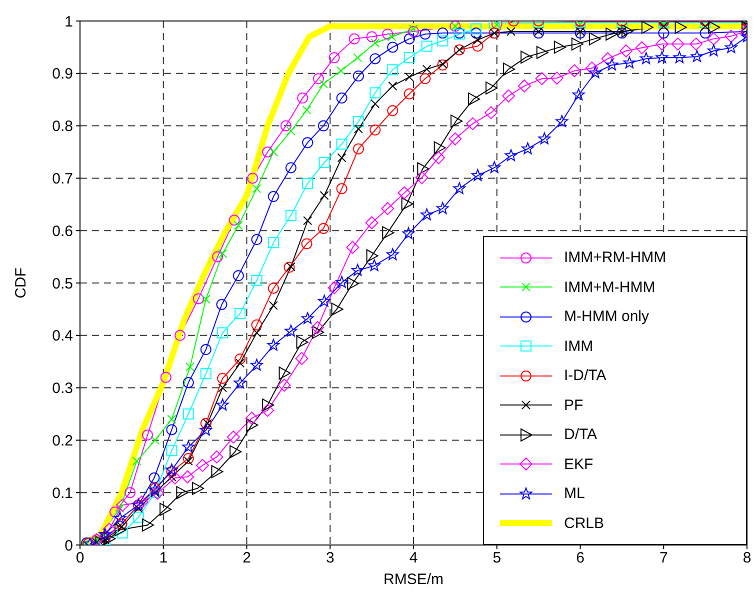 Image resolution: width=755 pixels, height=592 pixels. Describe the element at coordinates (497, 558) in the screenshot. I see `x-tick-label: 5` at that location.